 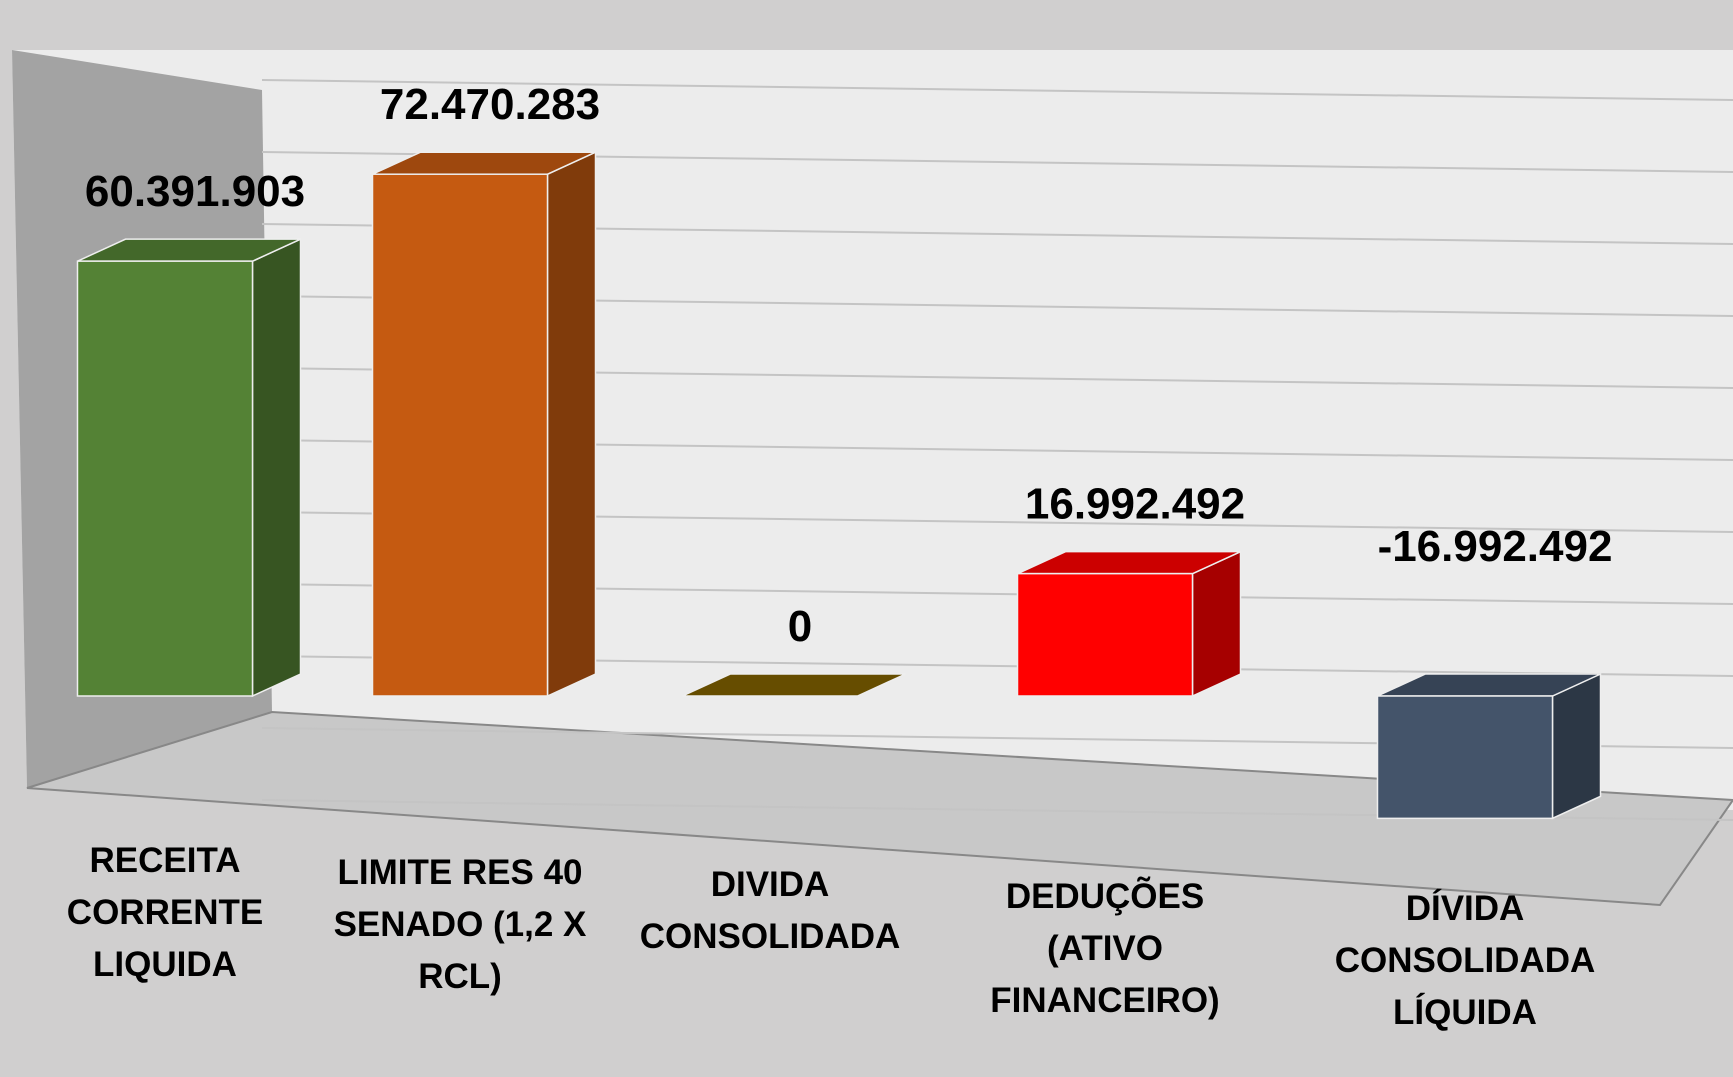 I want to click on bar-top, so click(x=794, y=685).